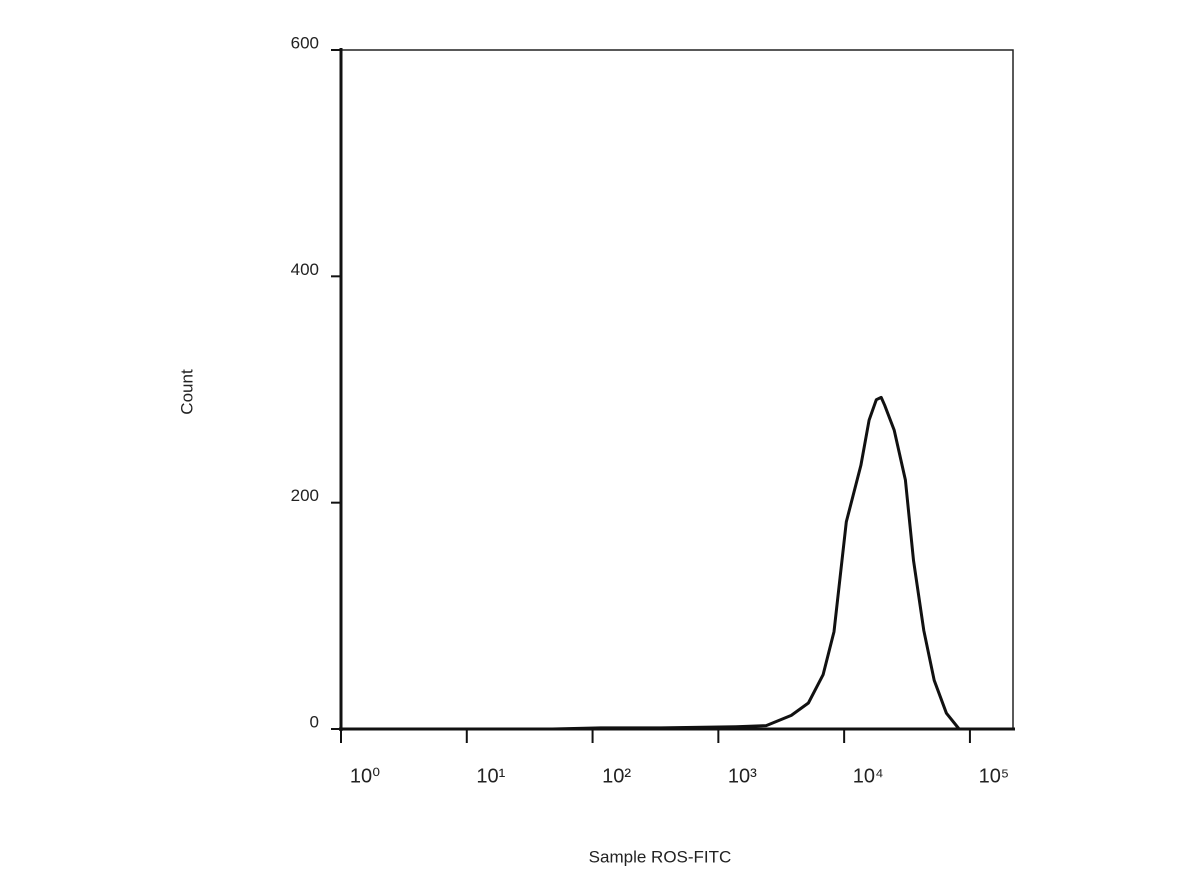 The image size is (1182, 886). I want to click on x-tick-label: 10¹, so click(490, 776).